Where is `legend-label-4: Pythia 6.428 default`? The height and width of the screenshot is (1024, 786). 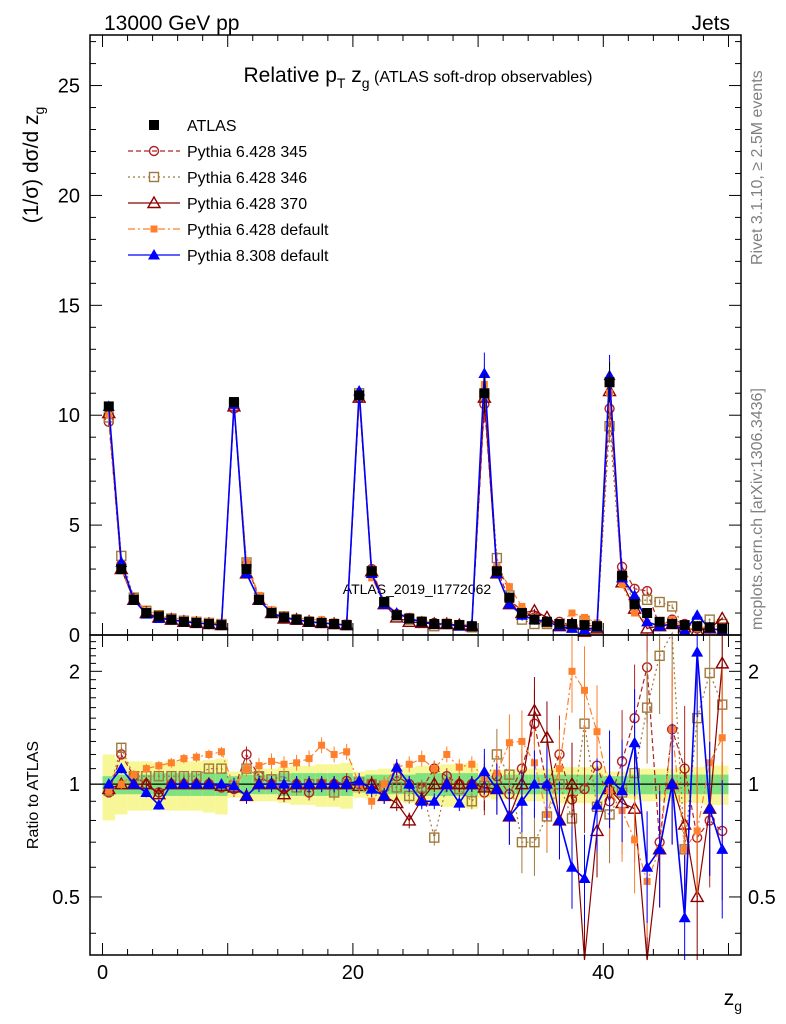 legend-label-4: Pythia 6.428 default is located at coordinates (258, 230).